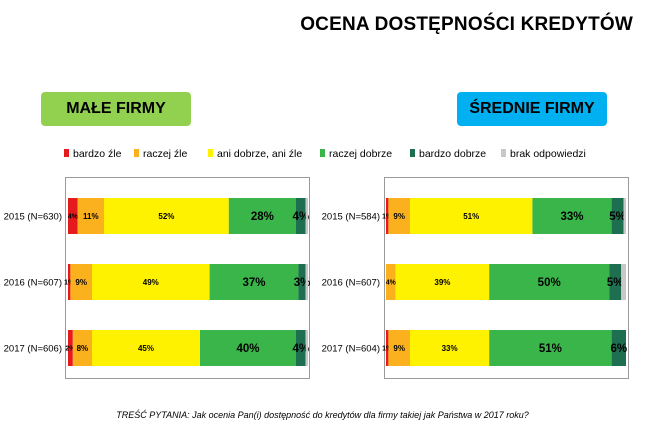 The height and width of the screenshot is (431, 645). Describe the element at coordinates (33, 217) in the screenshot. I see `category-label: 2015 (N=630)` at that location.